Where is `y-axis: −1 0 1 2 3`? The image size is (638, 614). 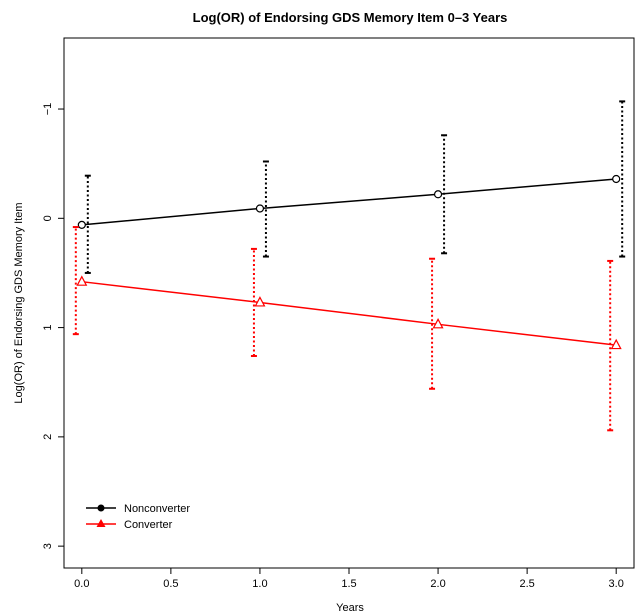 y-axis: −1 0 1 2 3 is located at coordinates (53, 326).